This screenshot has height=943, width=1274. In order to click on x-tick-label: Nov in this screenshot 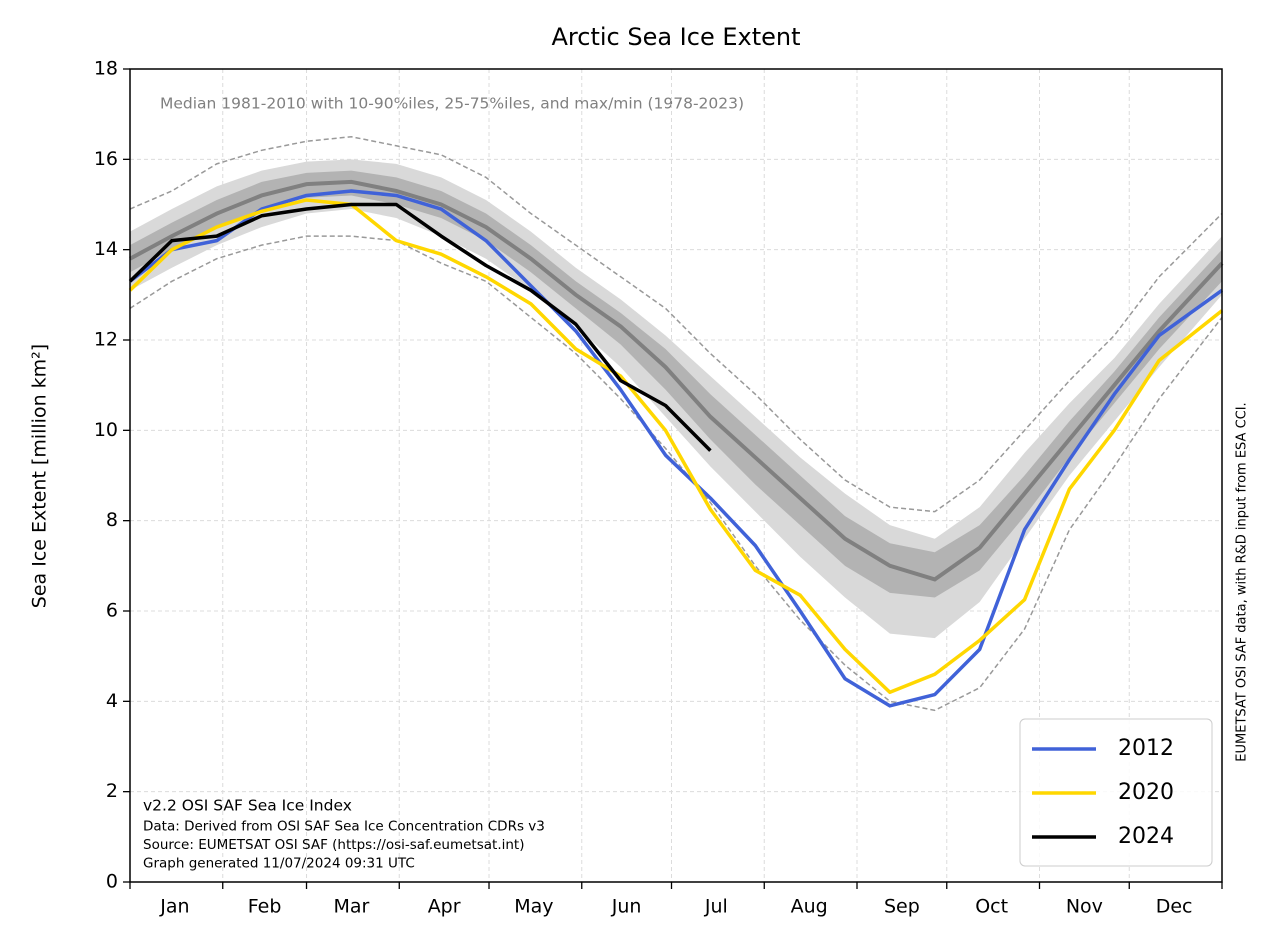, I will do `click(1084, 907)`.